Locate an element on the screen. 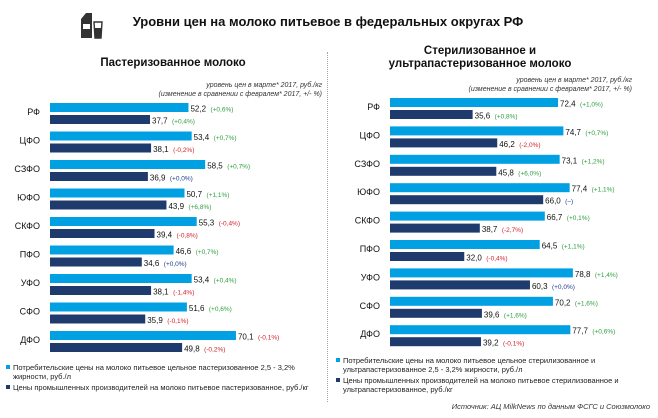  change-label: (+0,8%) is located at coordinates (506, 117).